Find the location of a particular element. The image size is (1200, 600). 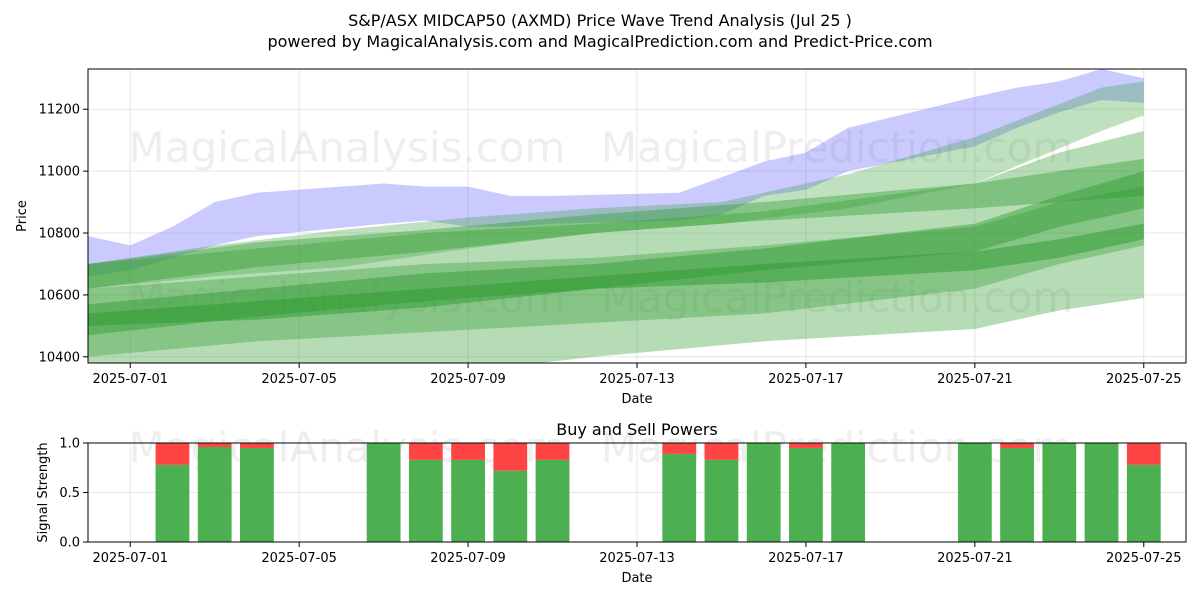

top-y-tick-label: 10400 is located at coordinates (59, 357).